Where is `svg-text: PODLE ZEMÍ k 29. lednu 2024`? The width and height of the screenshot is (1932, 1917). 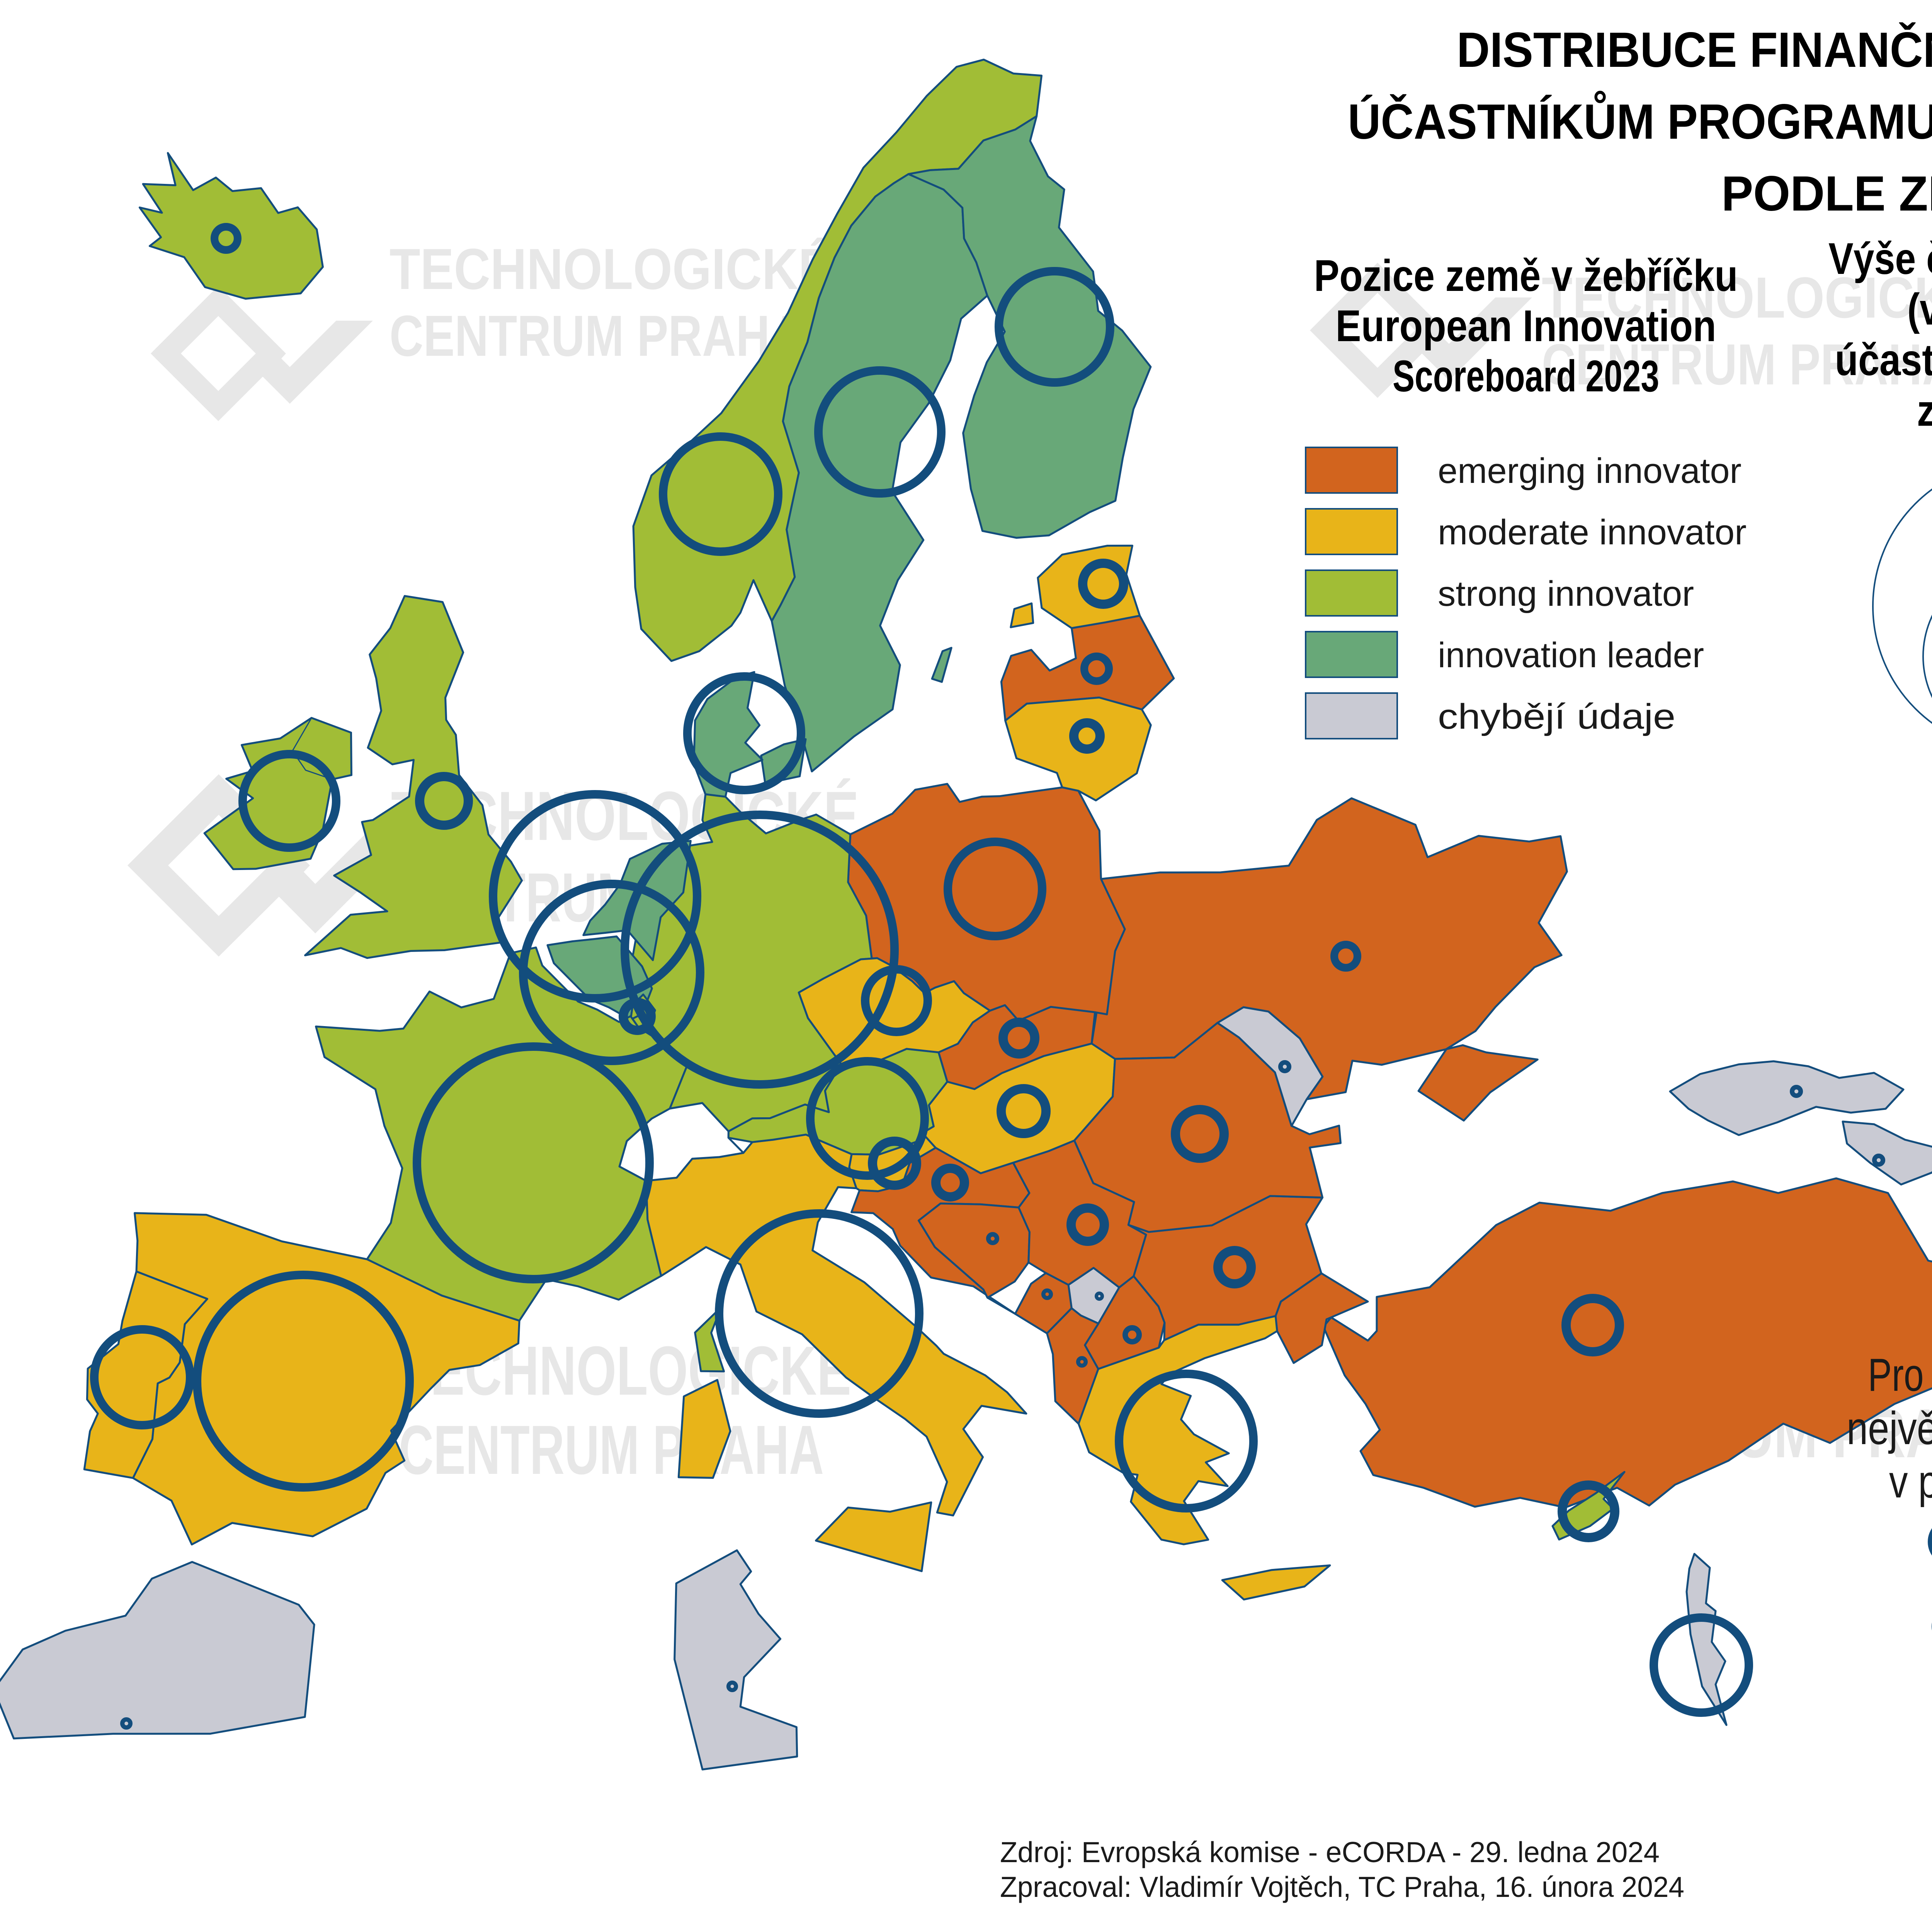 svg-text: PODLE ZEMÍ k 29. lednu 2024 is located at coordinates (1827, 193).